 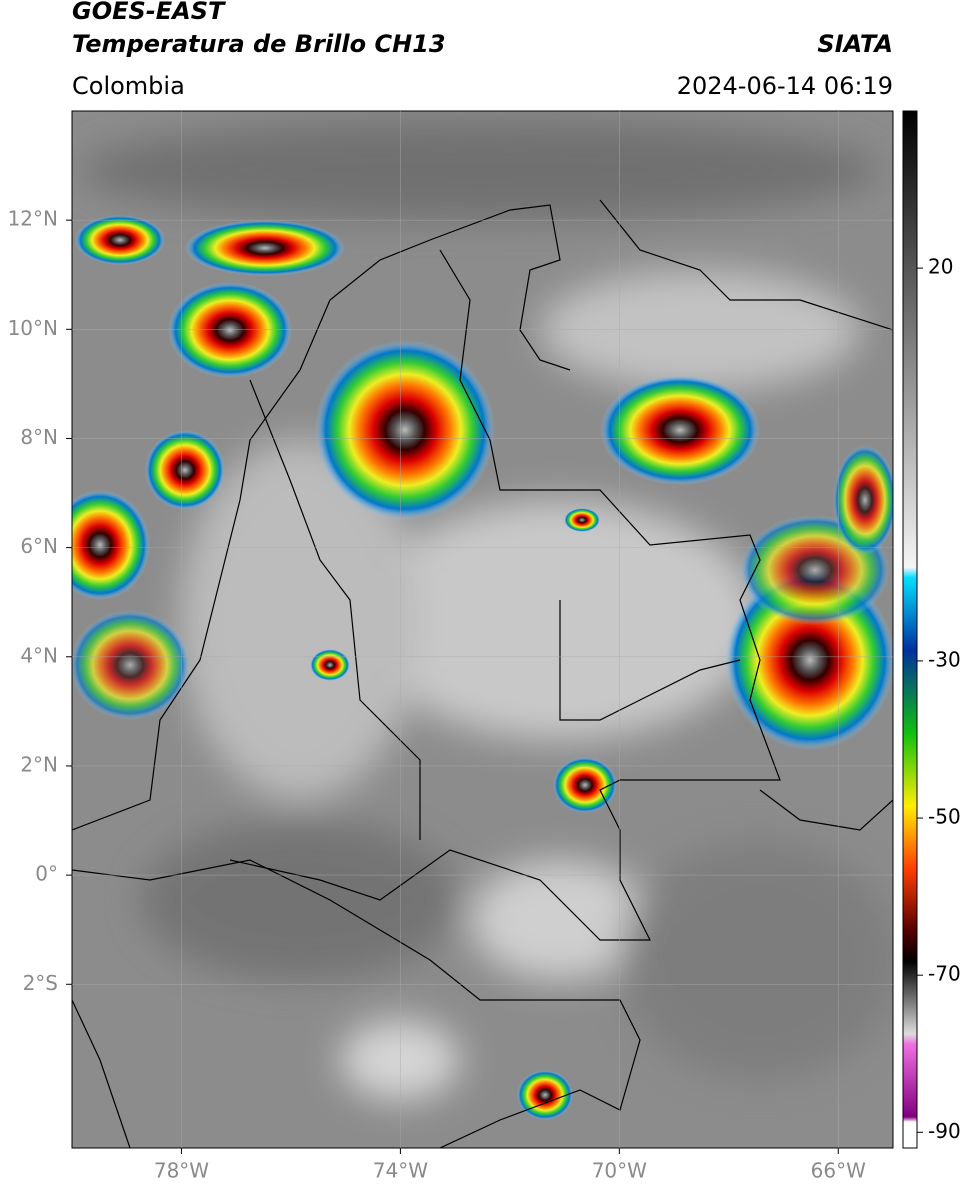 What do you see at coordinates (33, 328) in the screenshot?
I see `y-tick-label: 10°N` at bounding box center [33, 328].